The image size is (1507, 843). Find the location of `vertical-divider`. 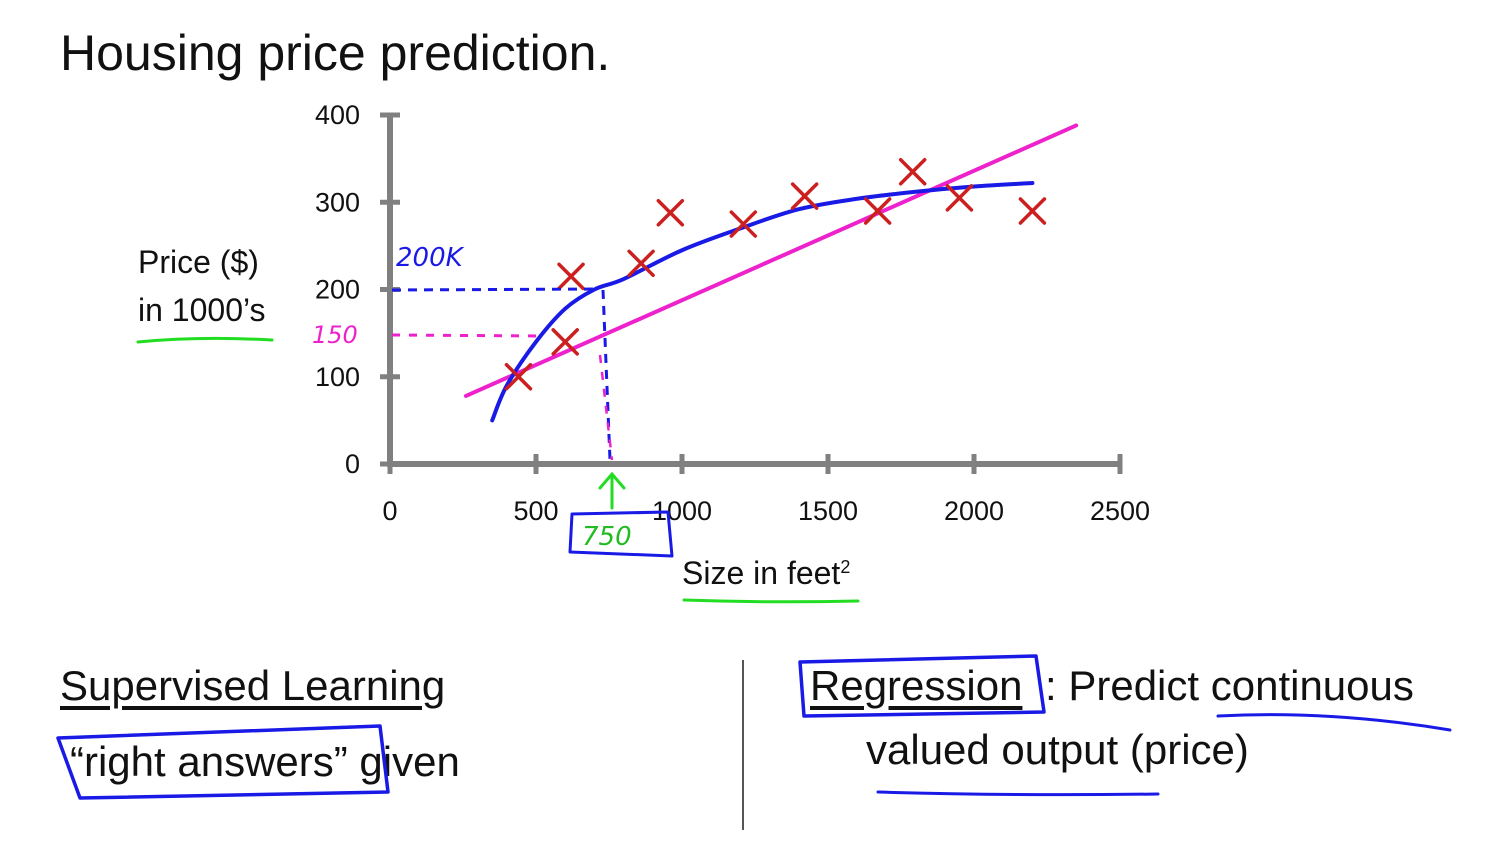

vertical-divider is located at coordinates (743, 745).